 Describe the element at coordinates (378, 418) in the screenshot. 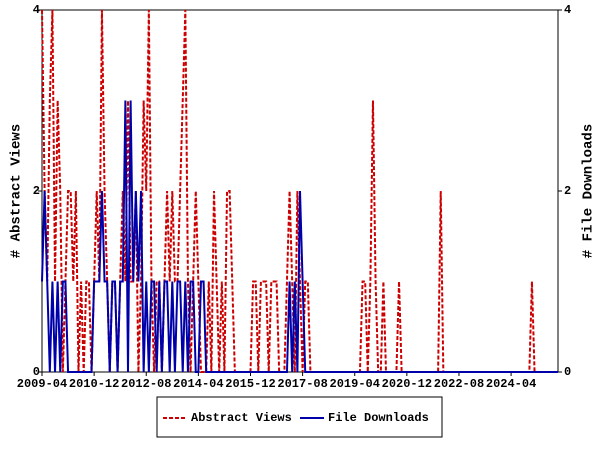

I see `legend-label: File Downloads` at that location.